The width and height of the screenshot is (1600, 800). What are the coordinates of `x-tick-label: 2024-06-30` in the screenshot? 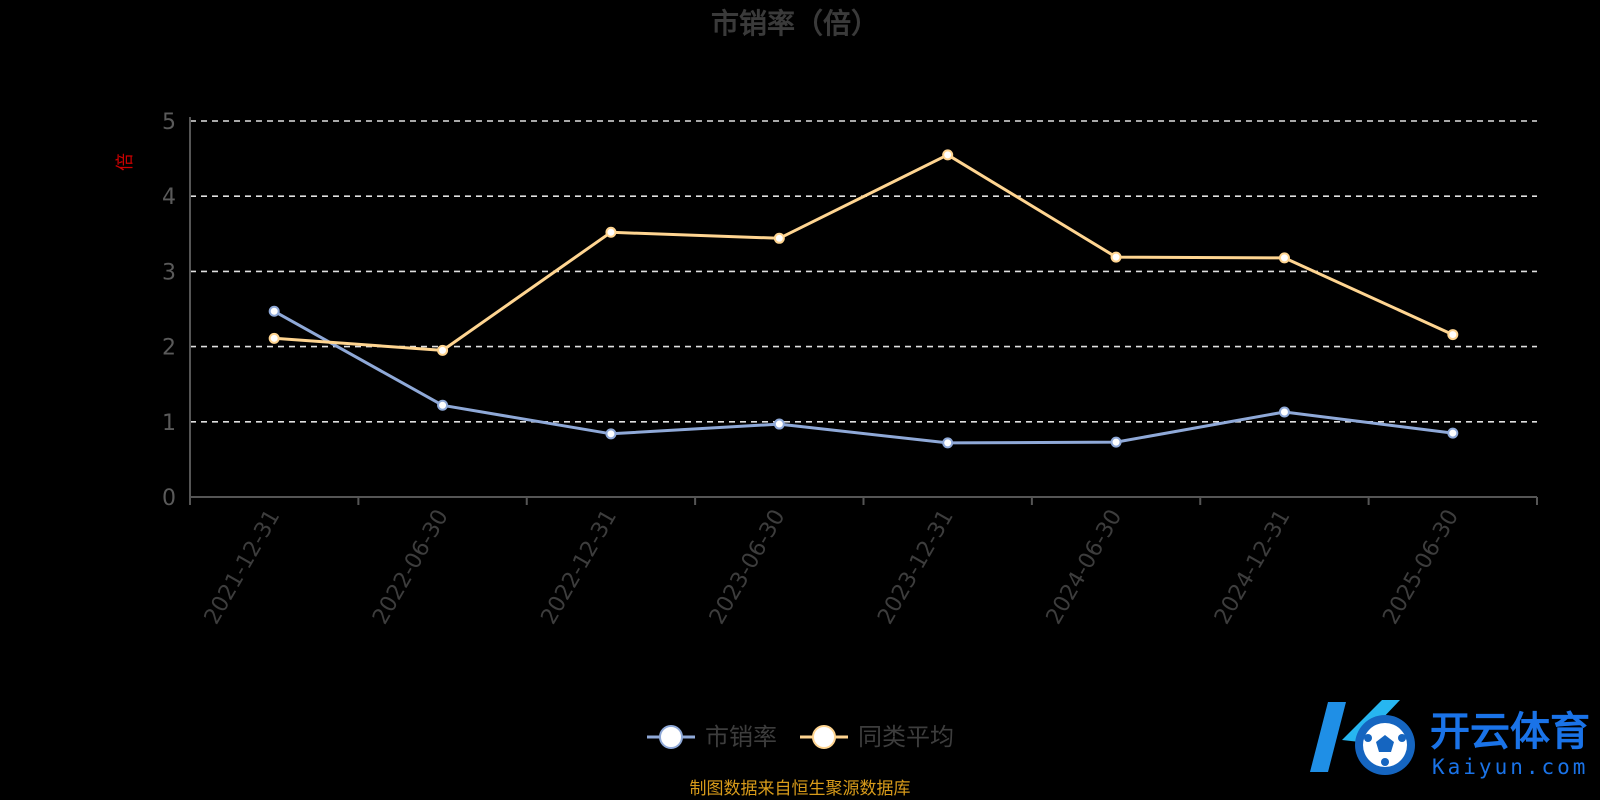 It's located at (1085, 567).